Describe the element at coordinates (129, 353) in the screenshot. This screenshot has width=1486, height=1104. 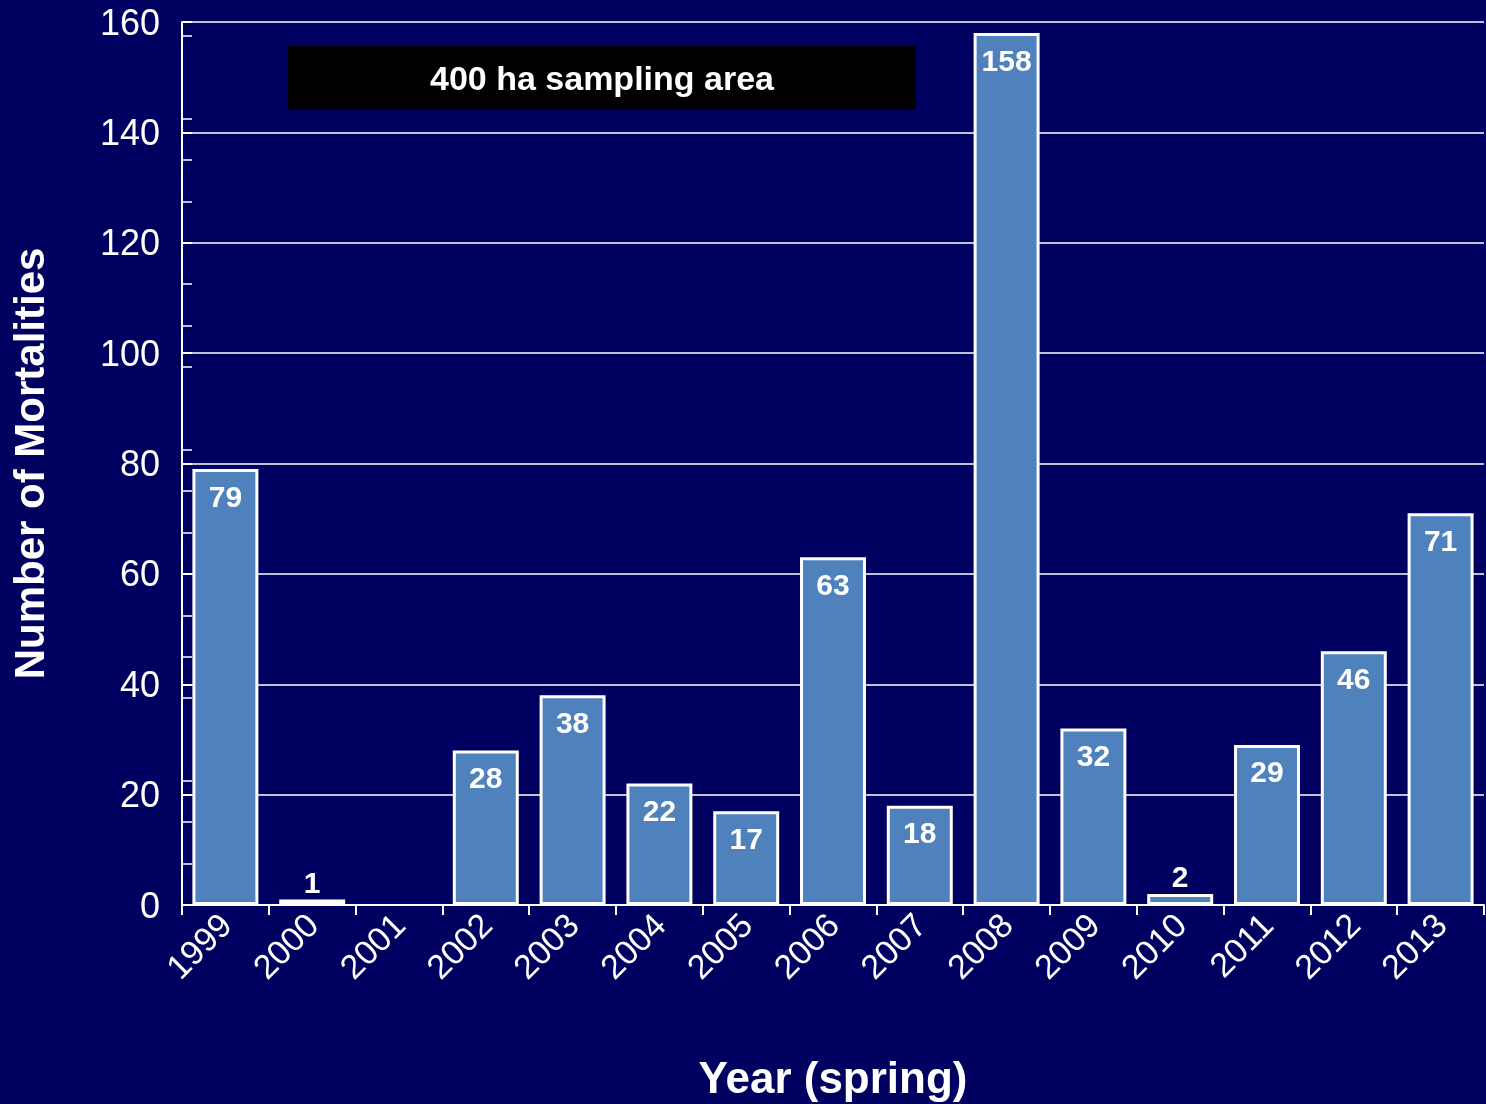
I see `y-tick-label: 100` at that location.